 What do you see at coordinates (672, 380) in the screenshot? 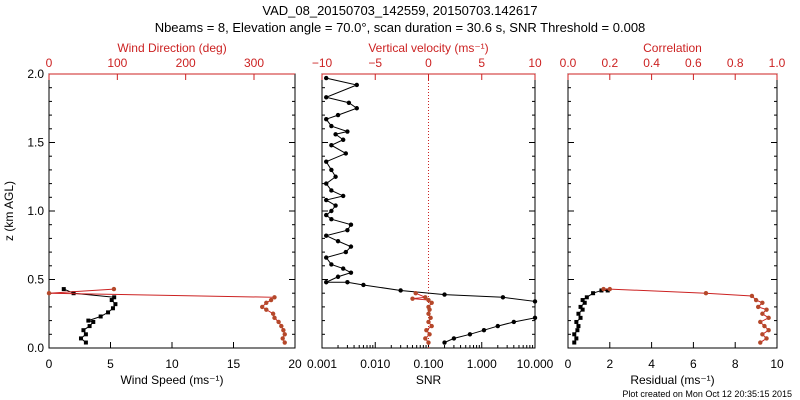
I see `x-axis-label-bottom: Residual (ms⁻¹)` at bounding box center [672, 380].